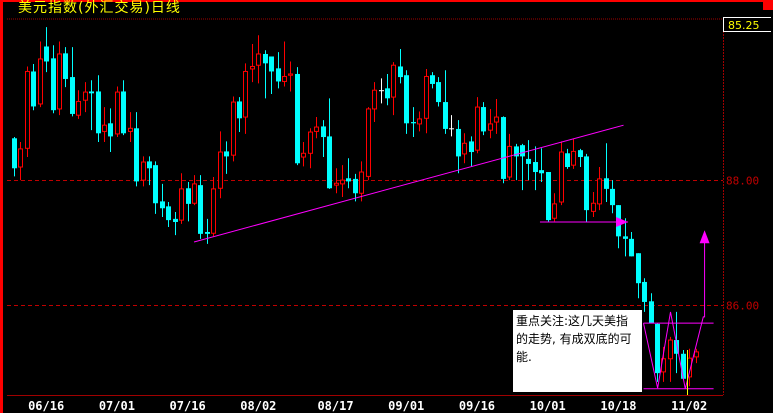 Image resolution: width=773 pixels, height=413 pixels. Describe the element at coordinates (704, 237) in the screenshot. I see `arrow-up-icon` at that location.